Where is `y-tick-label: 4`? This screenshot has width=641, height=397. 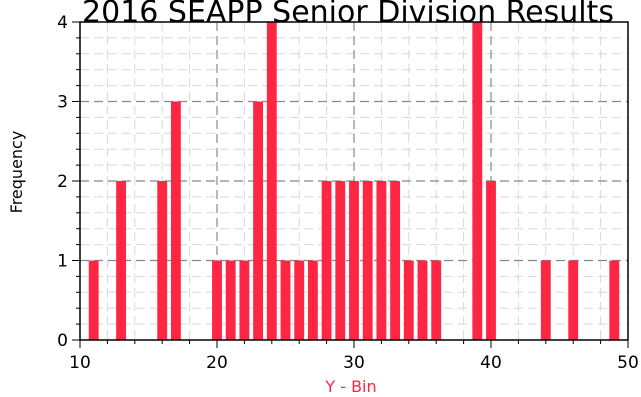 y-tick-label: 4 is located at coordinates (62, 23).